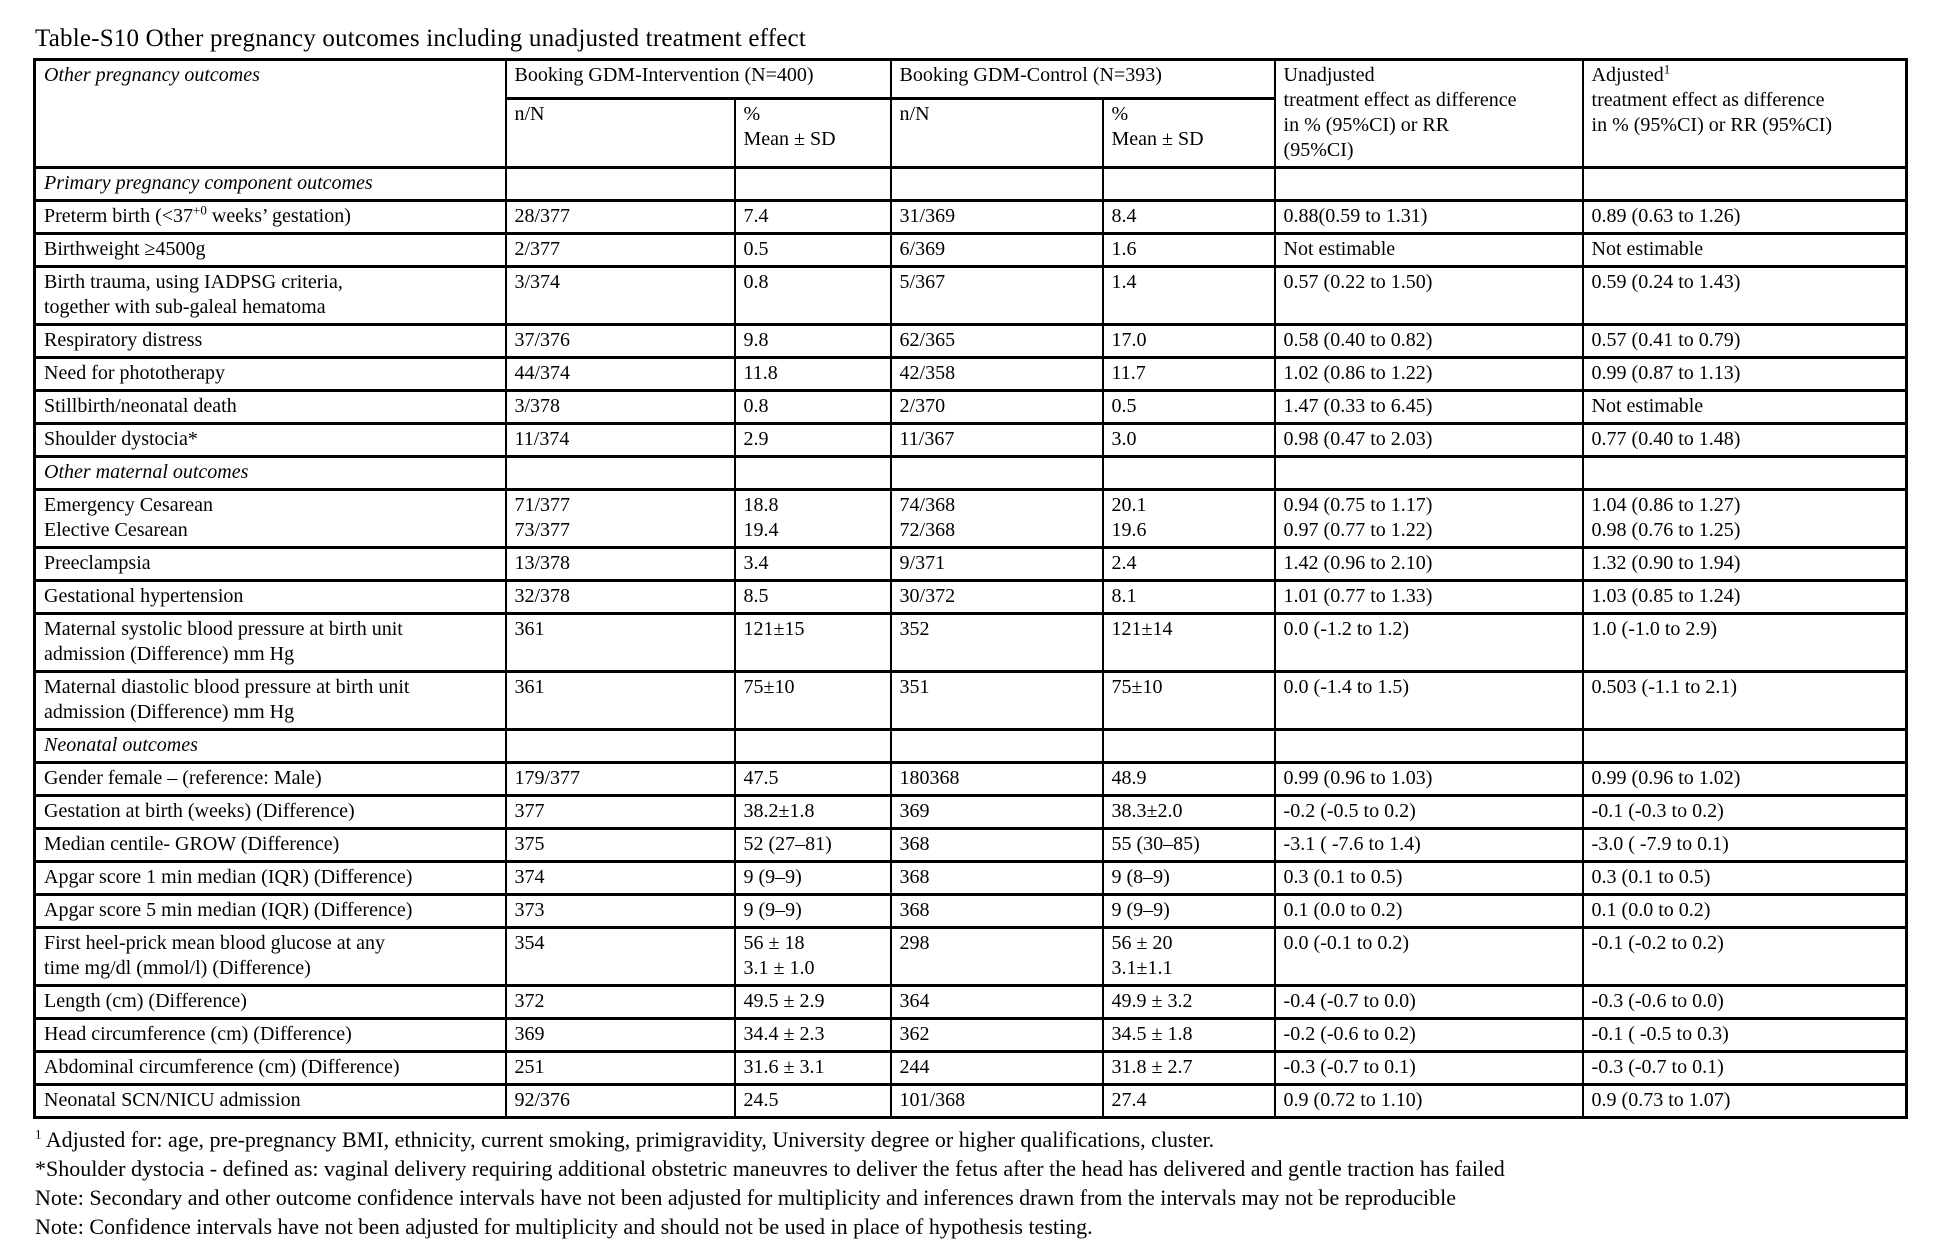 The image size is (1940, 1241). Describe the element at coordinates (1428, 700) in the screenshot. I see `cell-unadjusted-effect: 0.0 (-1.4 to 1.5)` at that location.